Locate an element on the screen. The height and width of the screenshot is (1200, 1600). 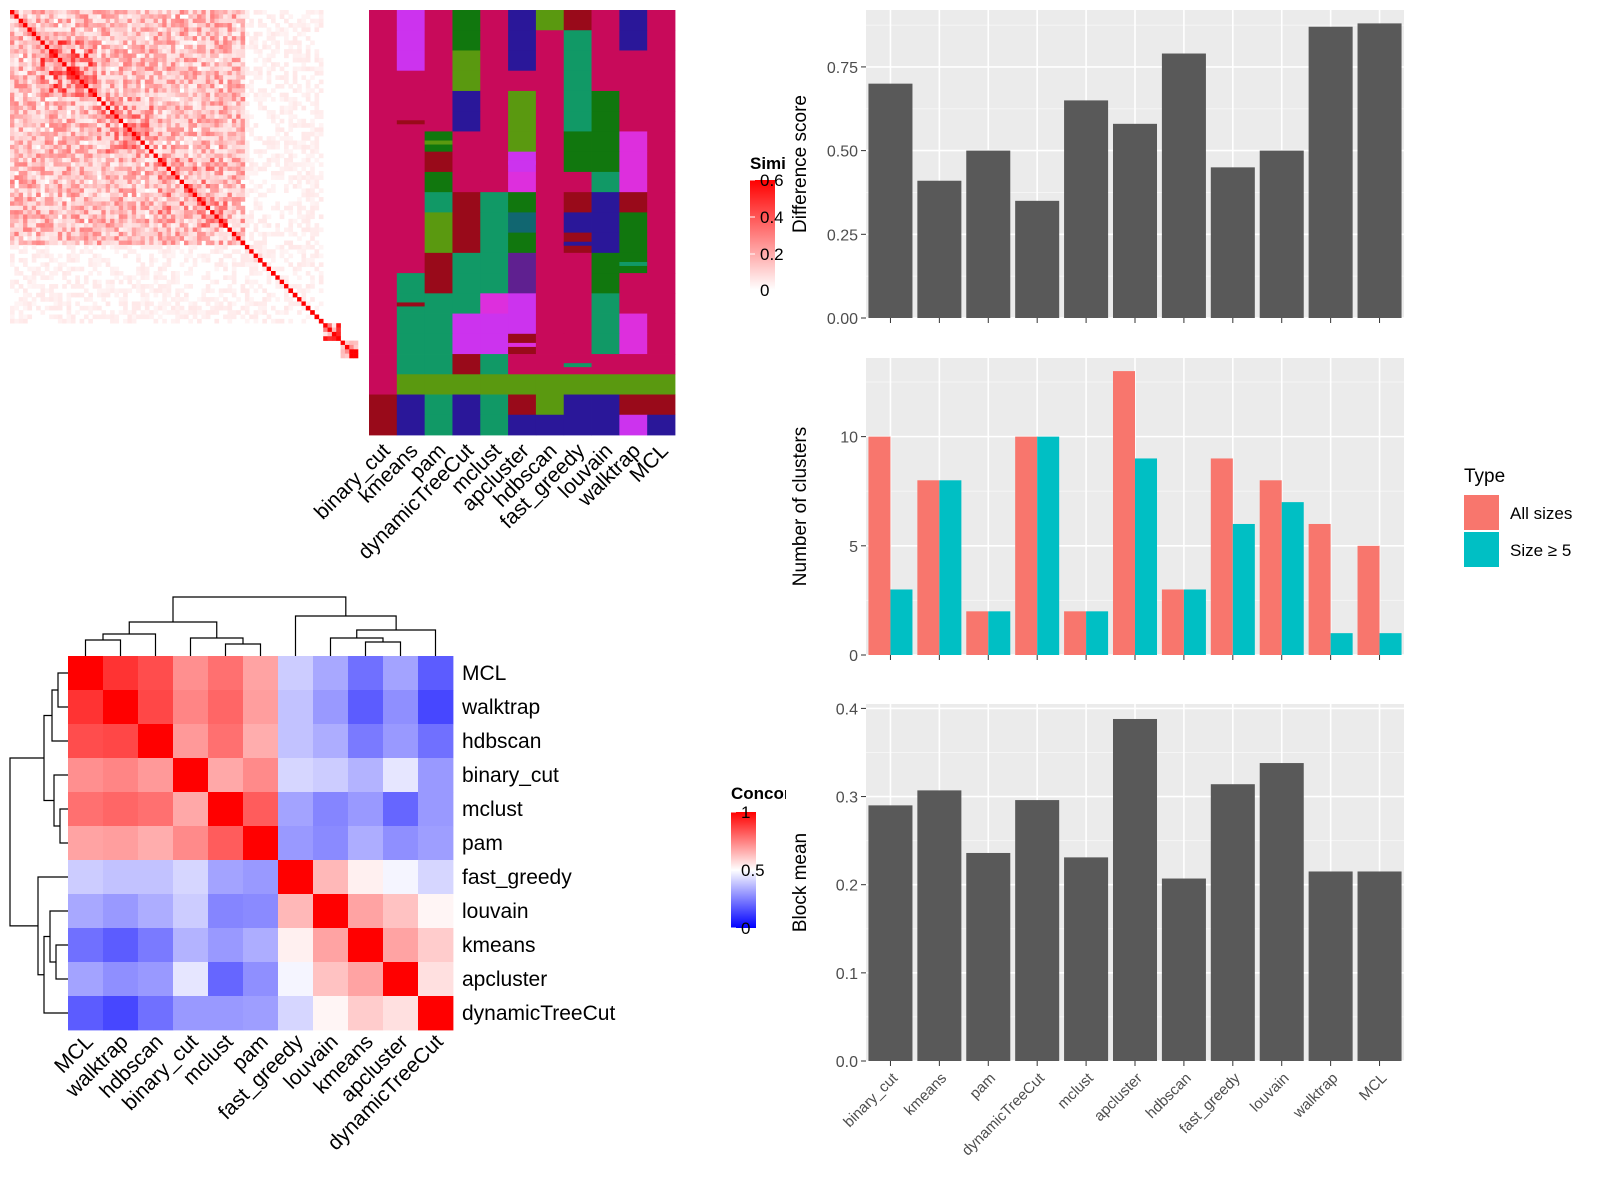
y-tick-label: 0.0 is located at coordinates (847, 1062).